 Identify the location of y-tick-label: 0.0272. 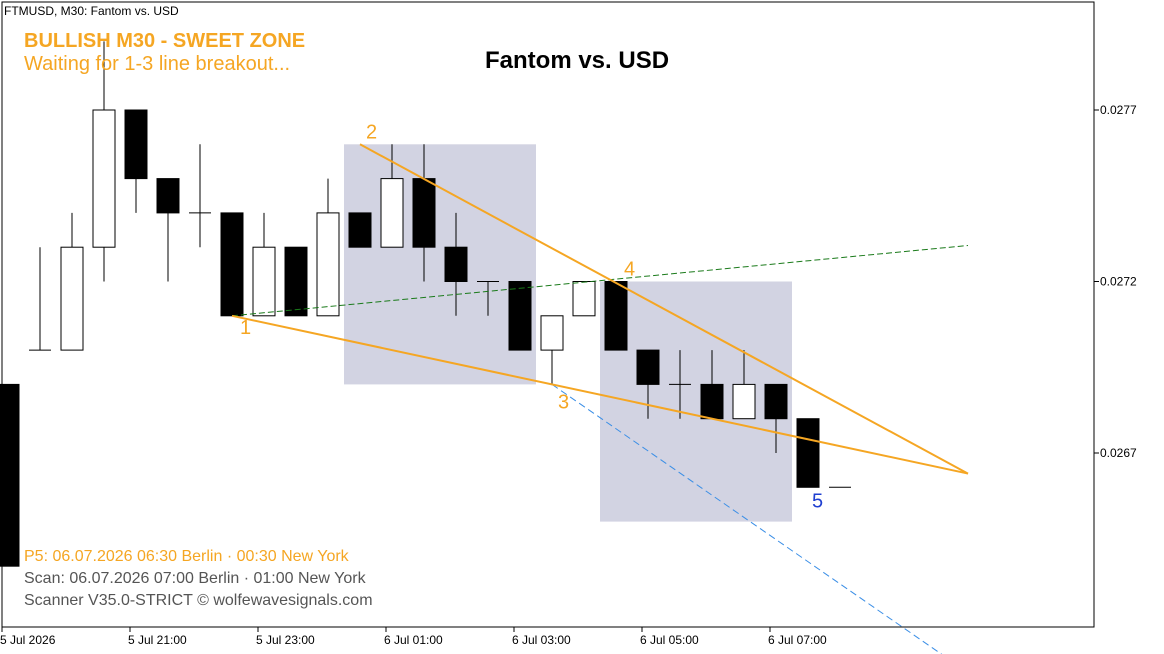
(1118, 282).